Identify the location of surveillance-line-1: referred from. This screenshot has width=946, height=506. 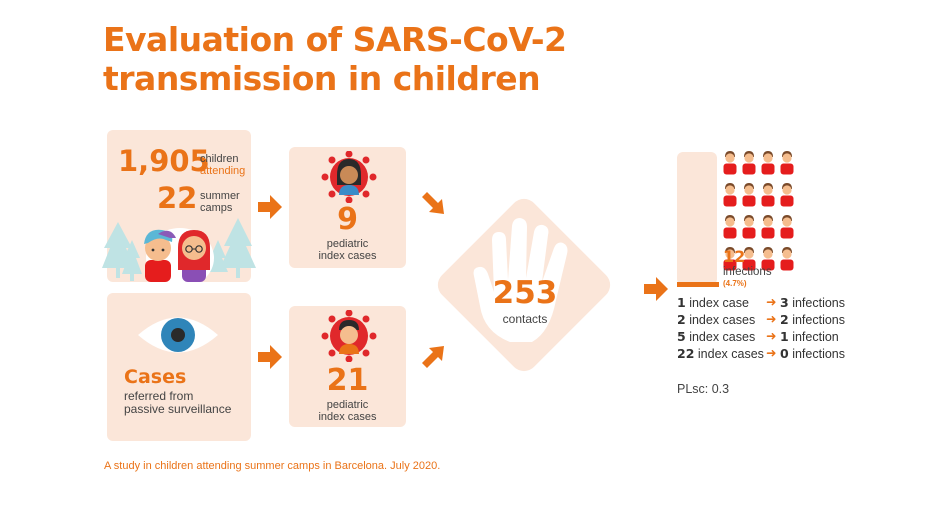
(159, 396).